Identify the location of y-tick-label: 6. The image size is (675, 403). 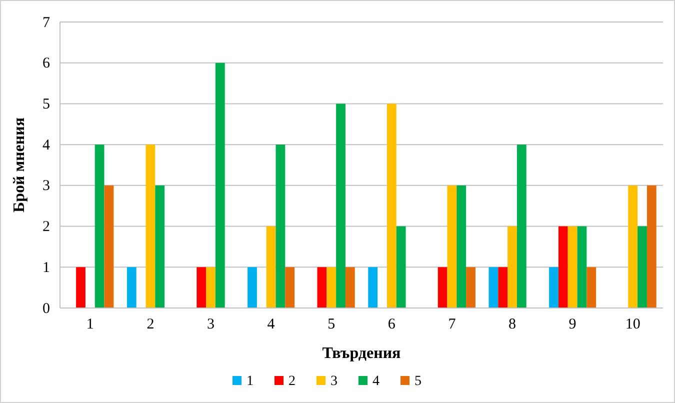
(46, 64).